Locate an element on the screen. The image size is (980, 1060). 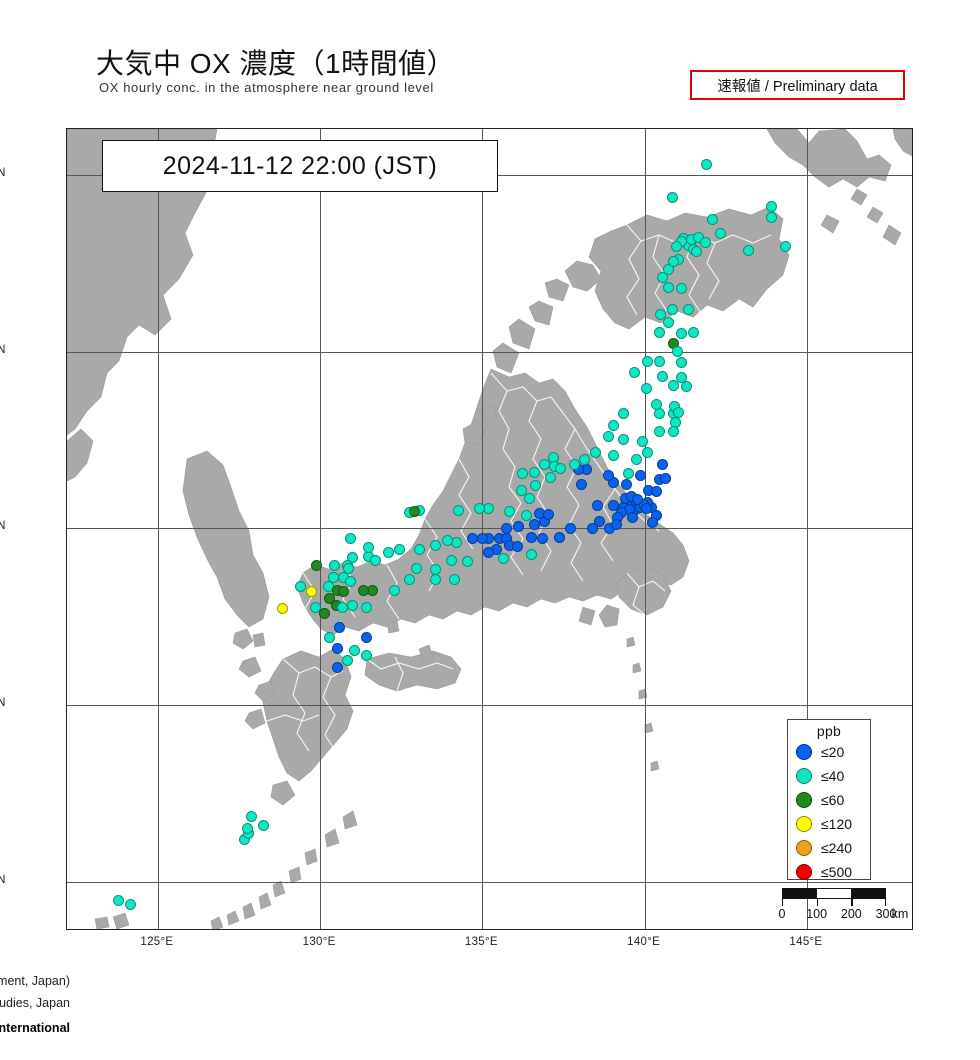
legend-row: ≤20 is located at coordinates (829, 752).